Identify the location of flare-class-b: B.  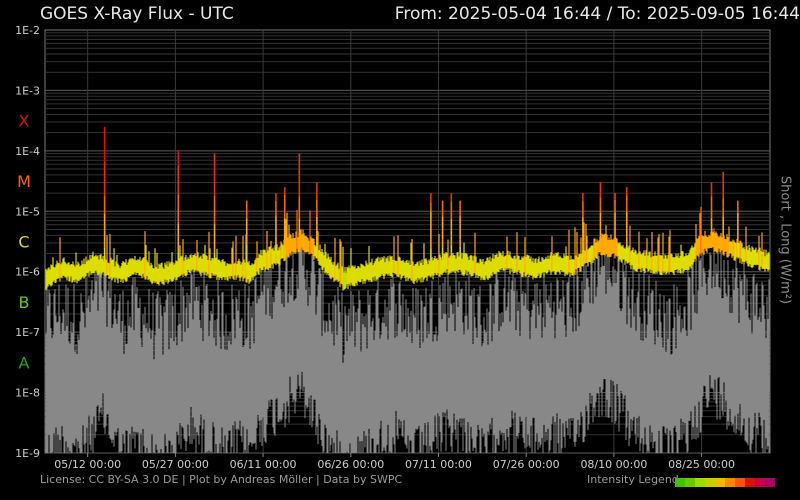
(24, 302).